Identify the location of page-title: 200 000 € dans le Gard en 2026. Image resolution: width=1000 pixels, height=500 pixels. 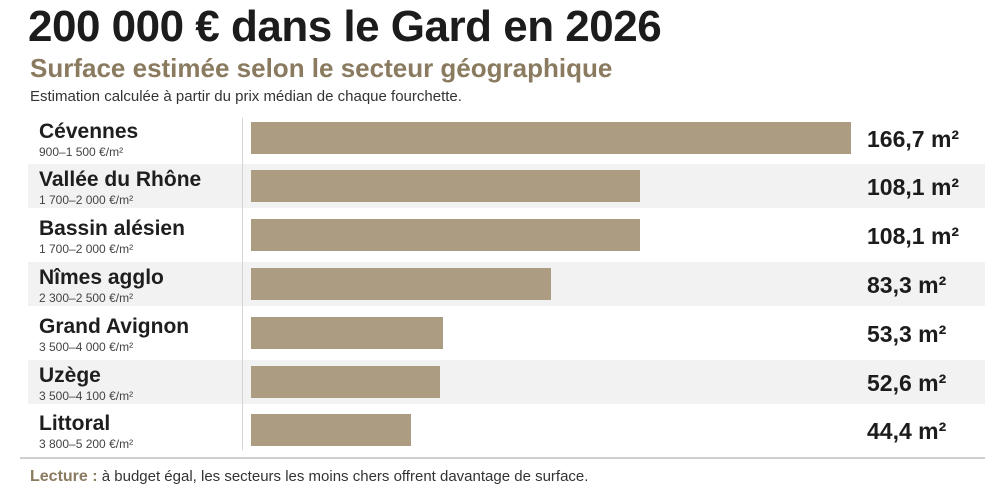
(345, 26).